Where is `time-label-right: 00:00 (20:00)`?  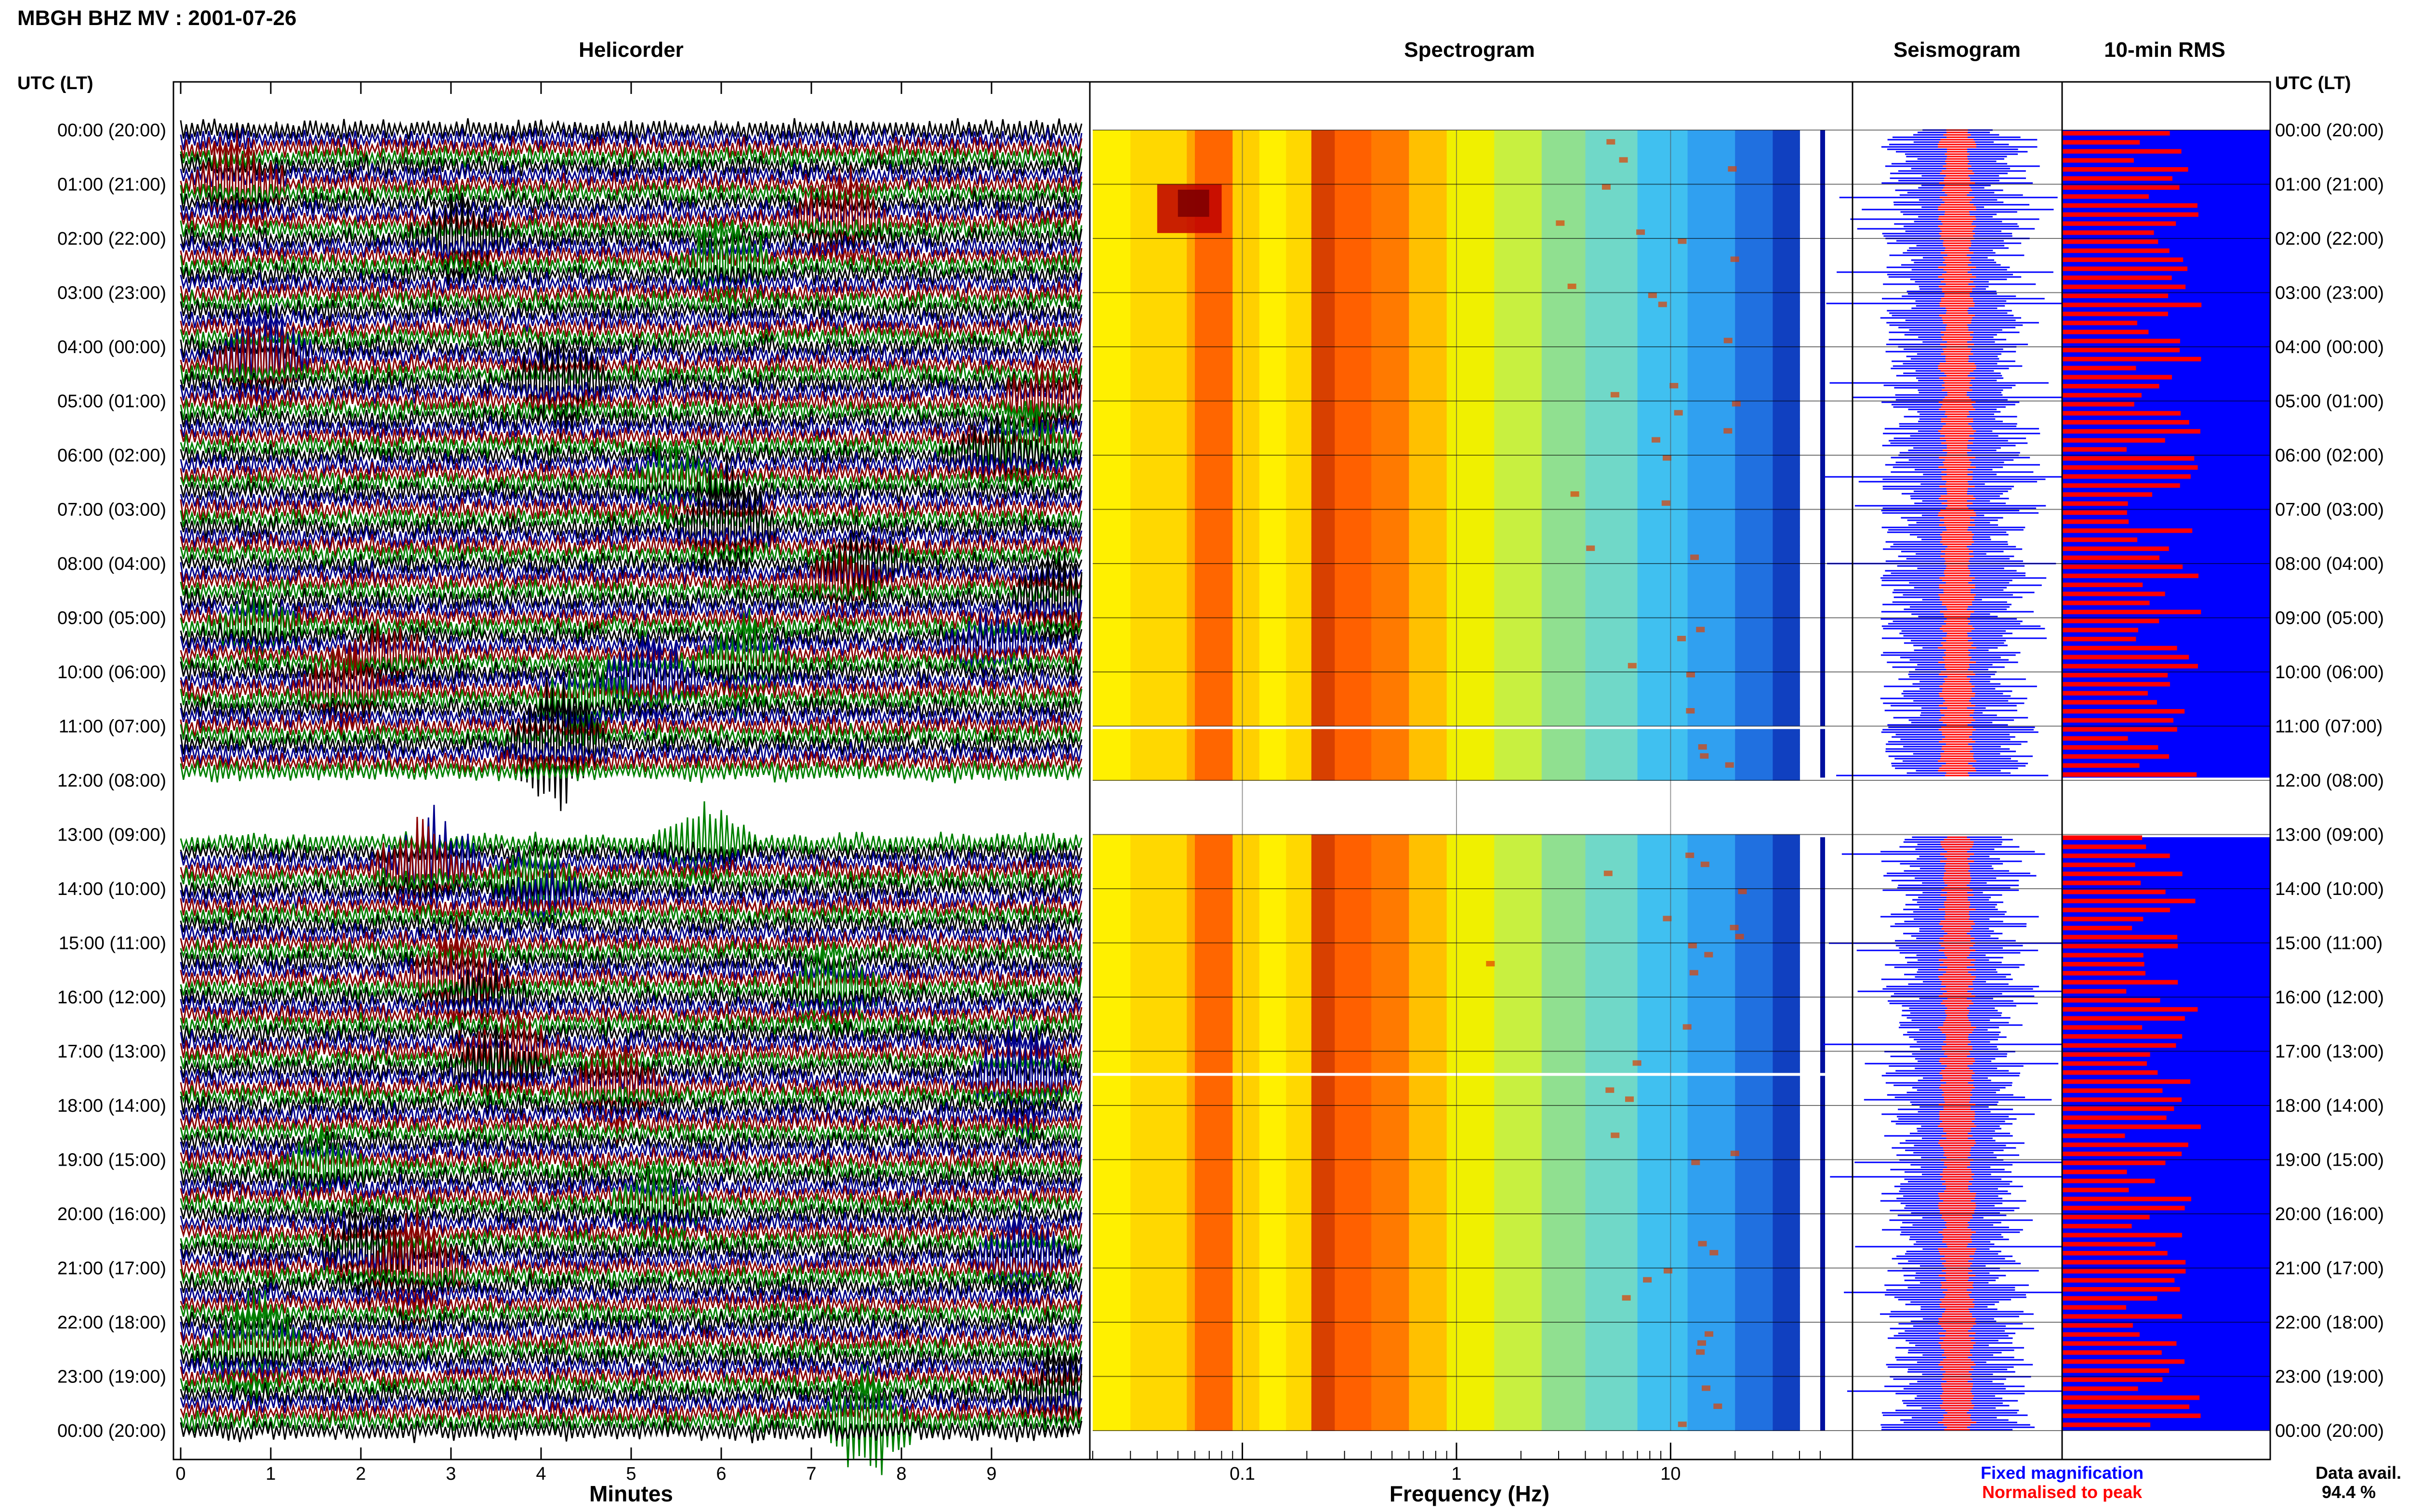 time-label-right: 00:00 (20:00) is located at coordinates (2329, 130).